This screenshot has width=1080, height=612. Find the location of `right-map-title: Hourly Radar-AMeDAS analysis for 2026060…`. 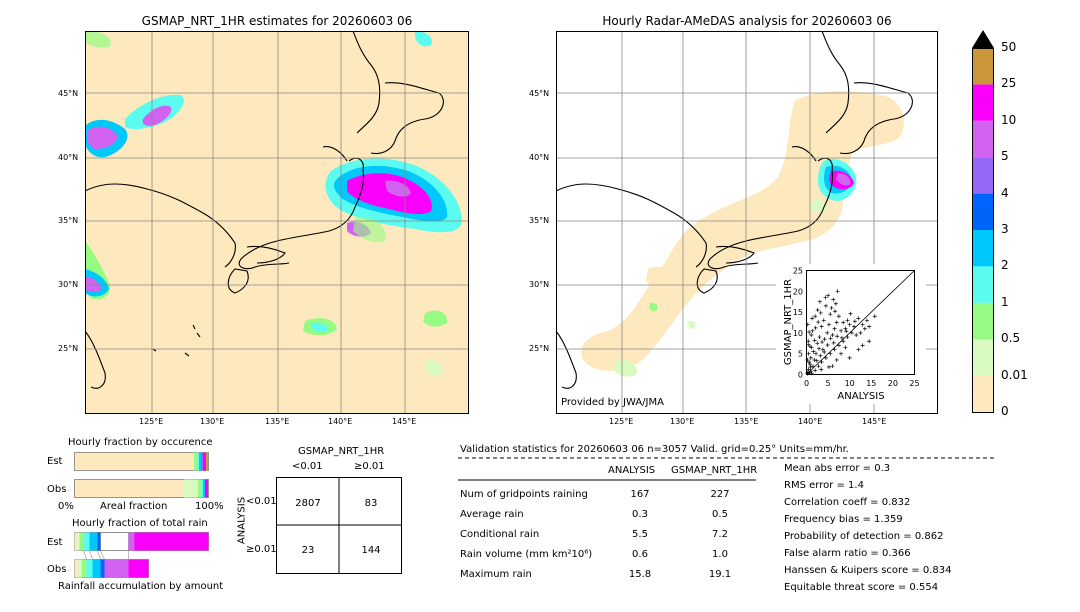

right-map-title: Hourly Radar-AMeDAS analysis for 2026060… is located at coordinates (747, 21).